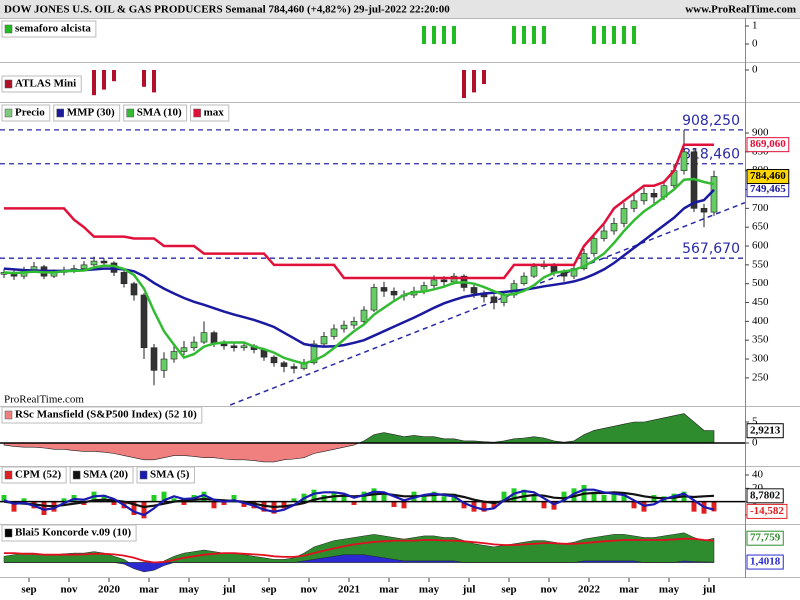 This screenshot has height=600, width=800. Describe the element at coordinates (740, 10) in the screenshot. I see `header-source: www.ProRealTime.com` at that location.